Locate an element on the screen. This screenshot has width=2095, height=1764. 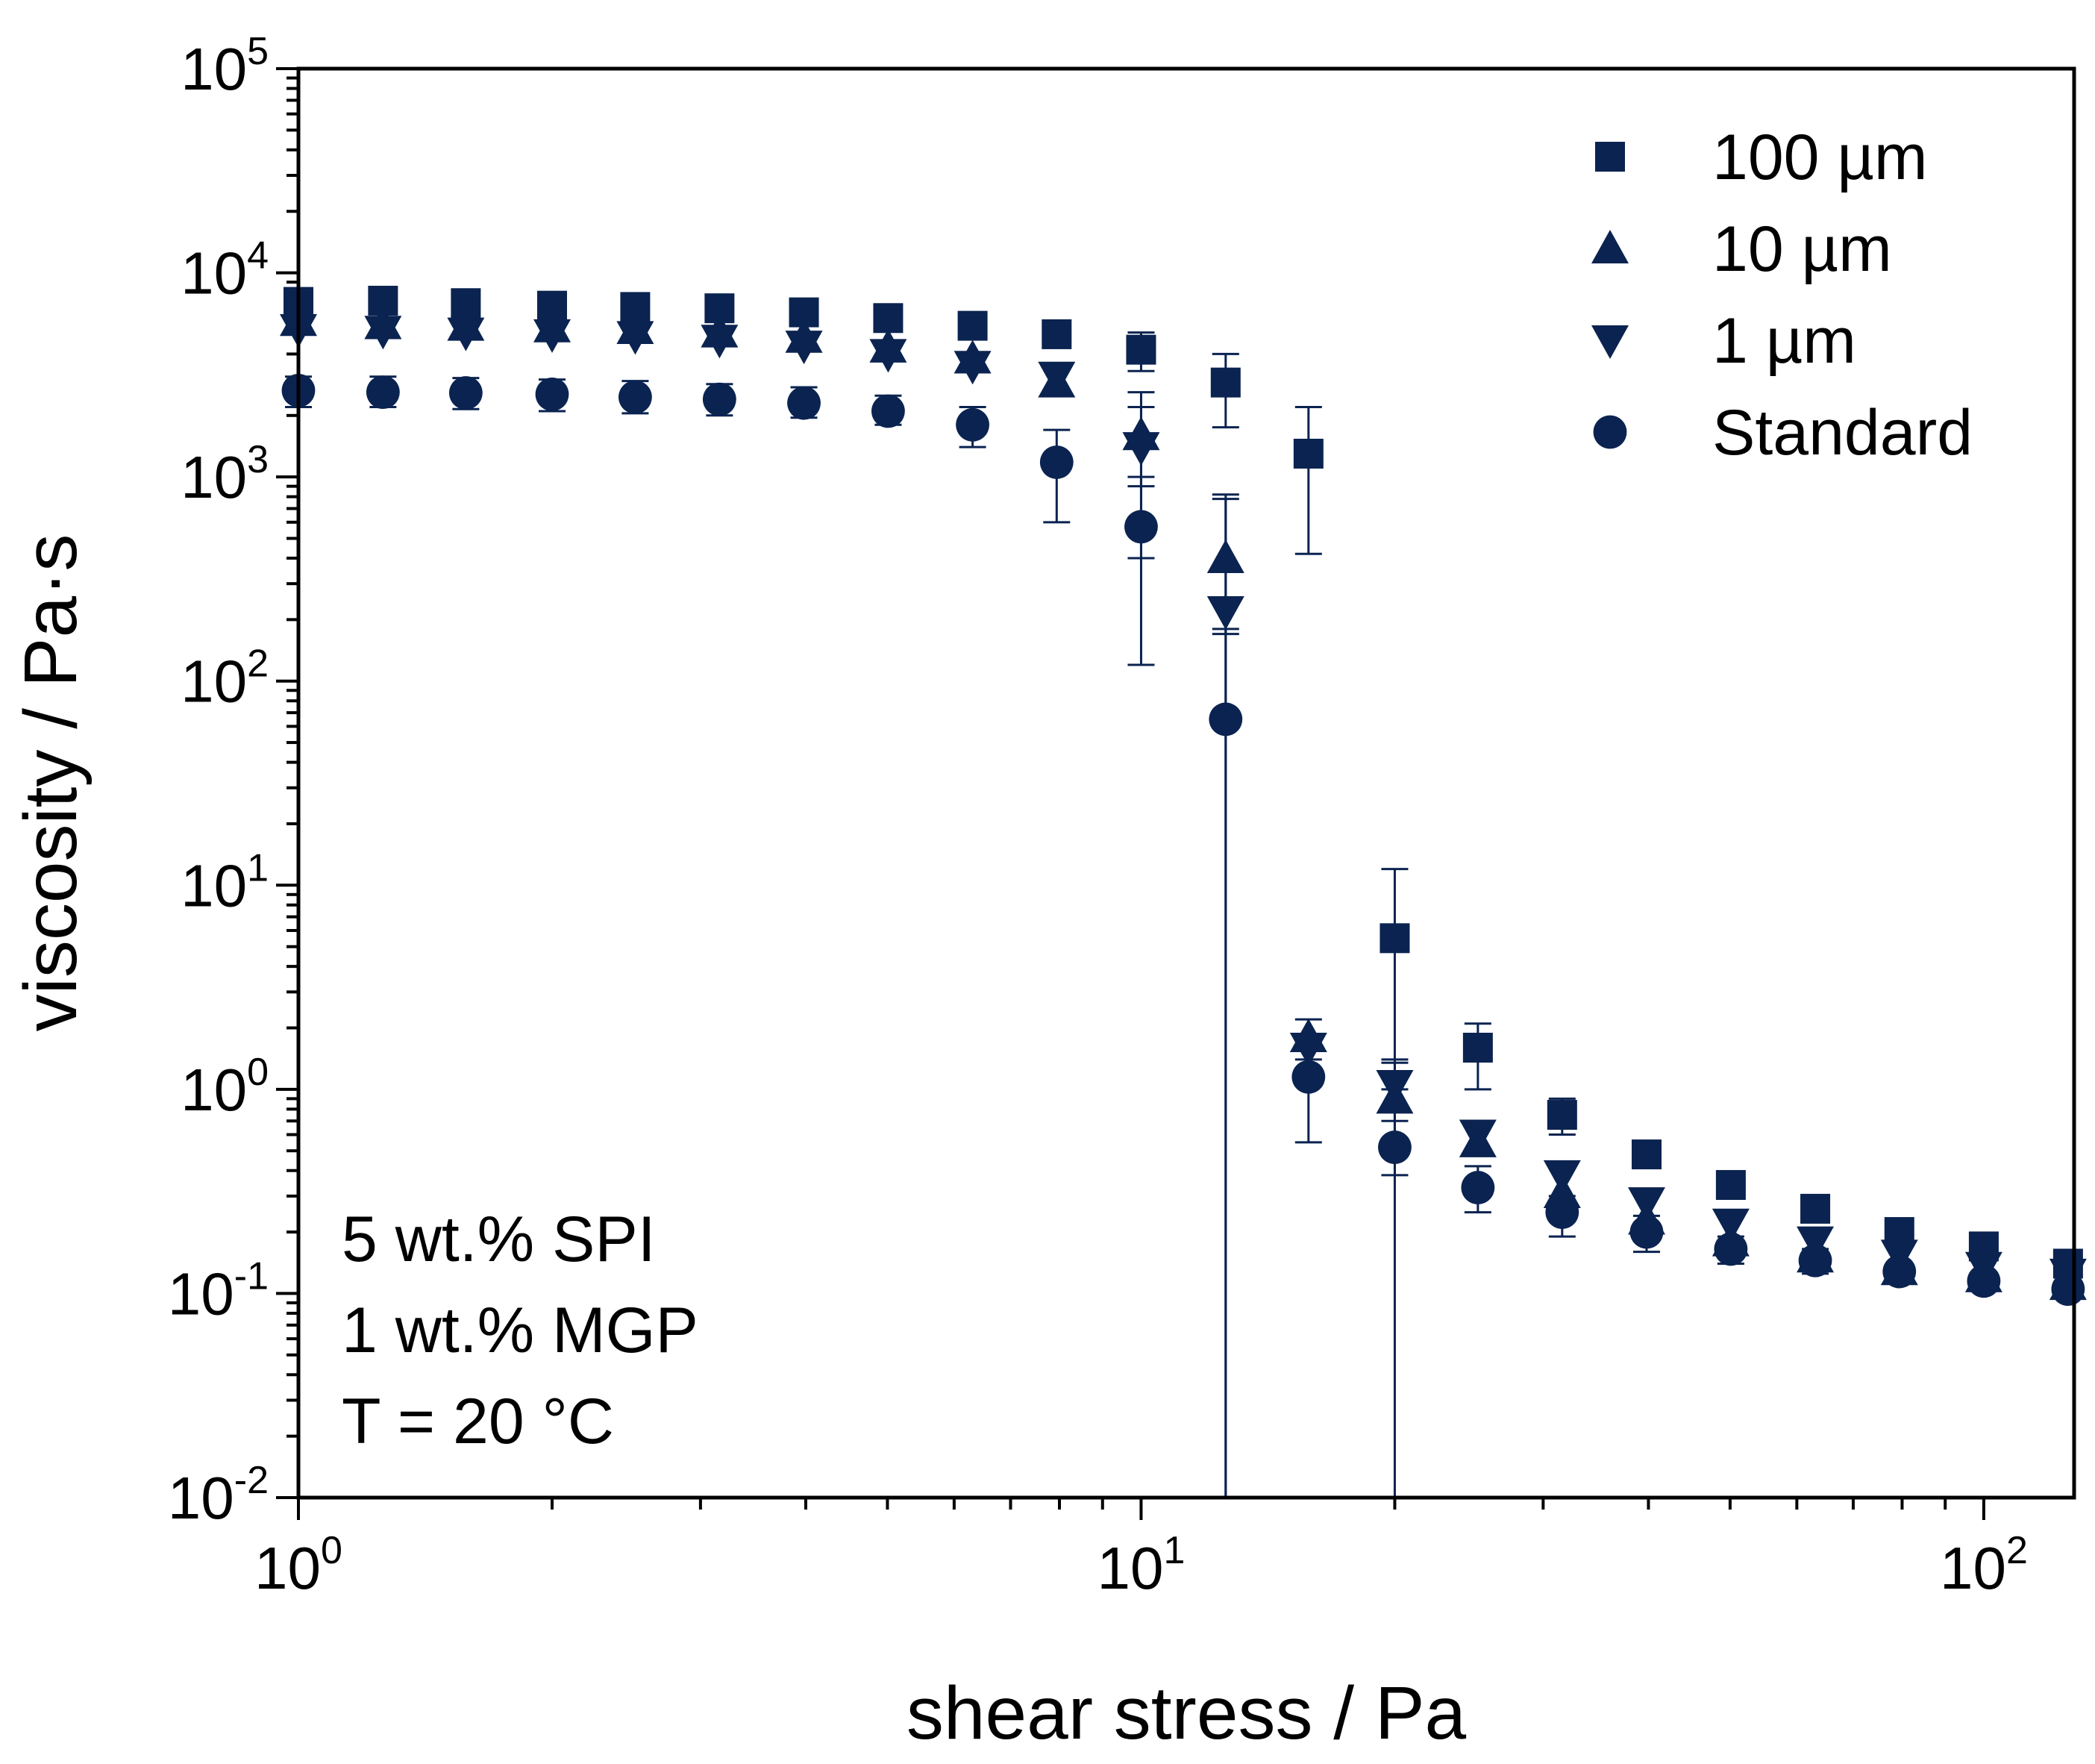
x-tick-label: 10¹ is located at coordinates (1141, 1565).